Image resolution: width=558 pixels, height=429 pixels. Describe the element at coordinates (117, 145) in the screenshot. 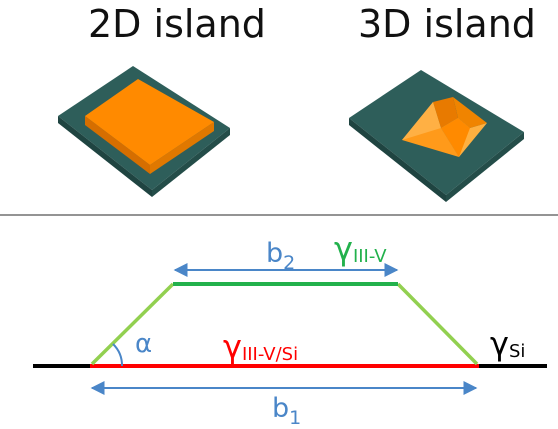

I see `island-2d-side-left` at that location.